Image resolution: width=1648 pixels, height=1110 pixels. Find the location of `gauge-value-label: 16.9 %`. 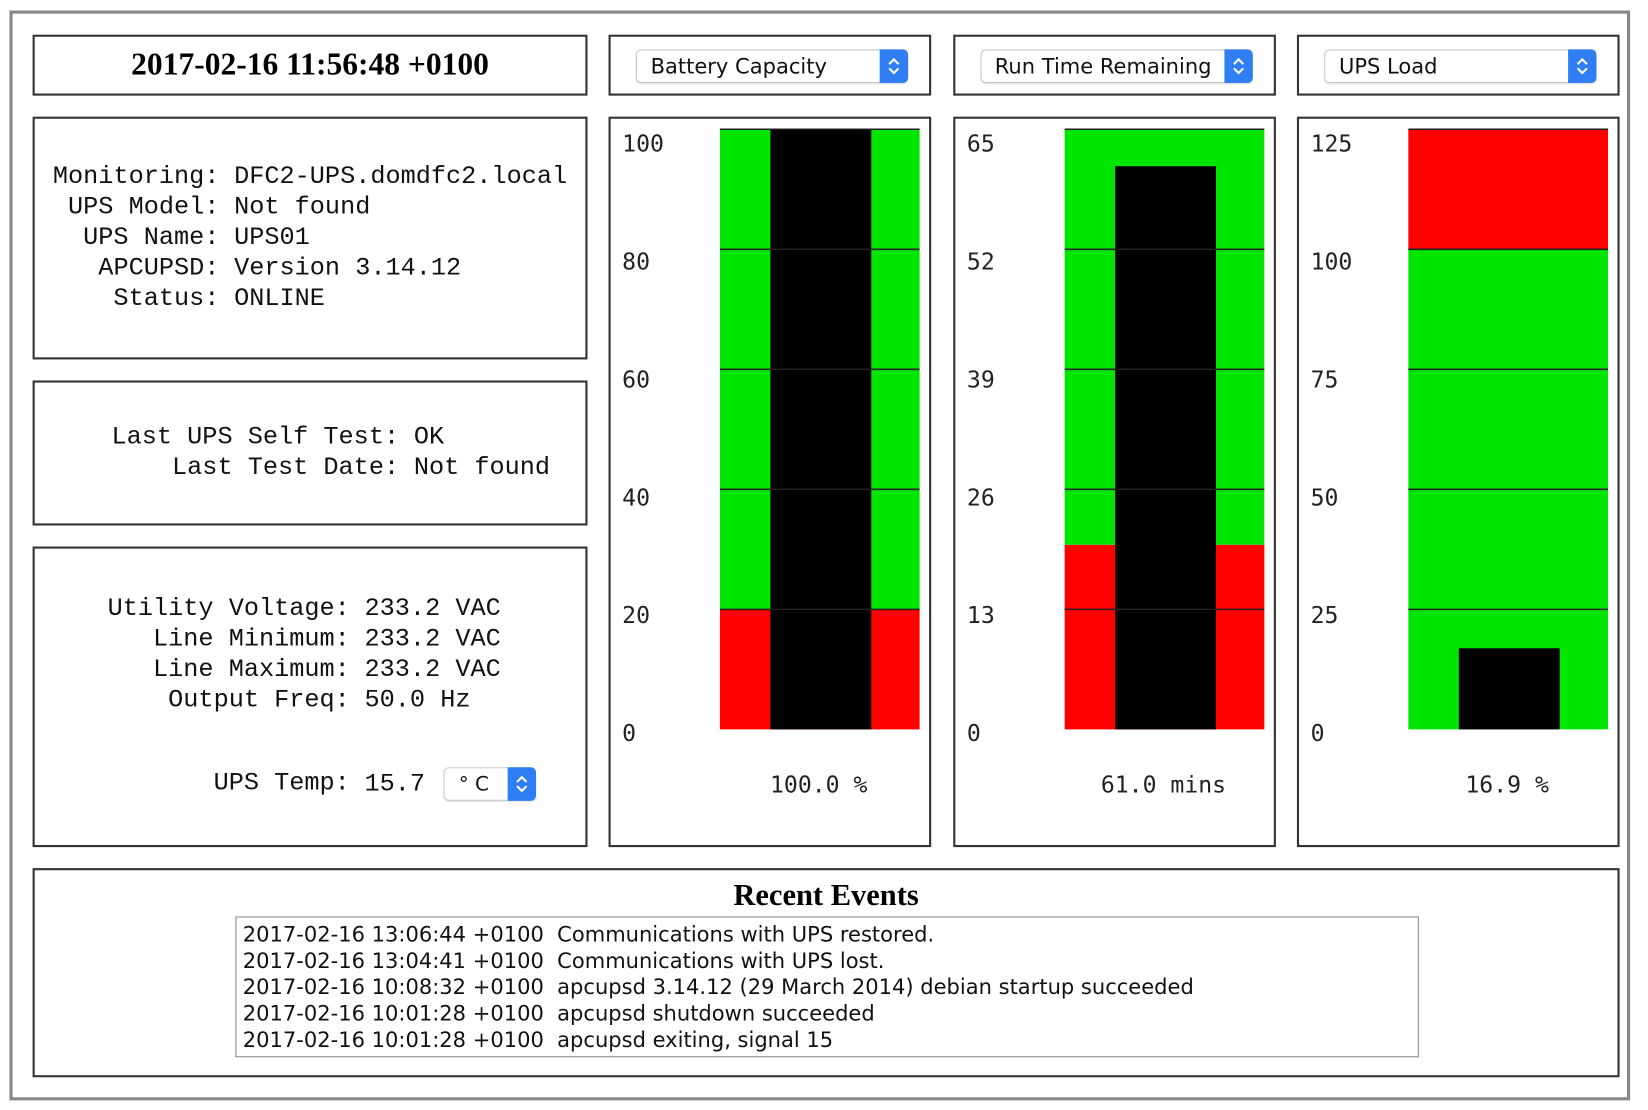

gauge-value-label: 16.9 % is located at coordinates (1507, 786).